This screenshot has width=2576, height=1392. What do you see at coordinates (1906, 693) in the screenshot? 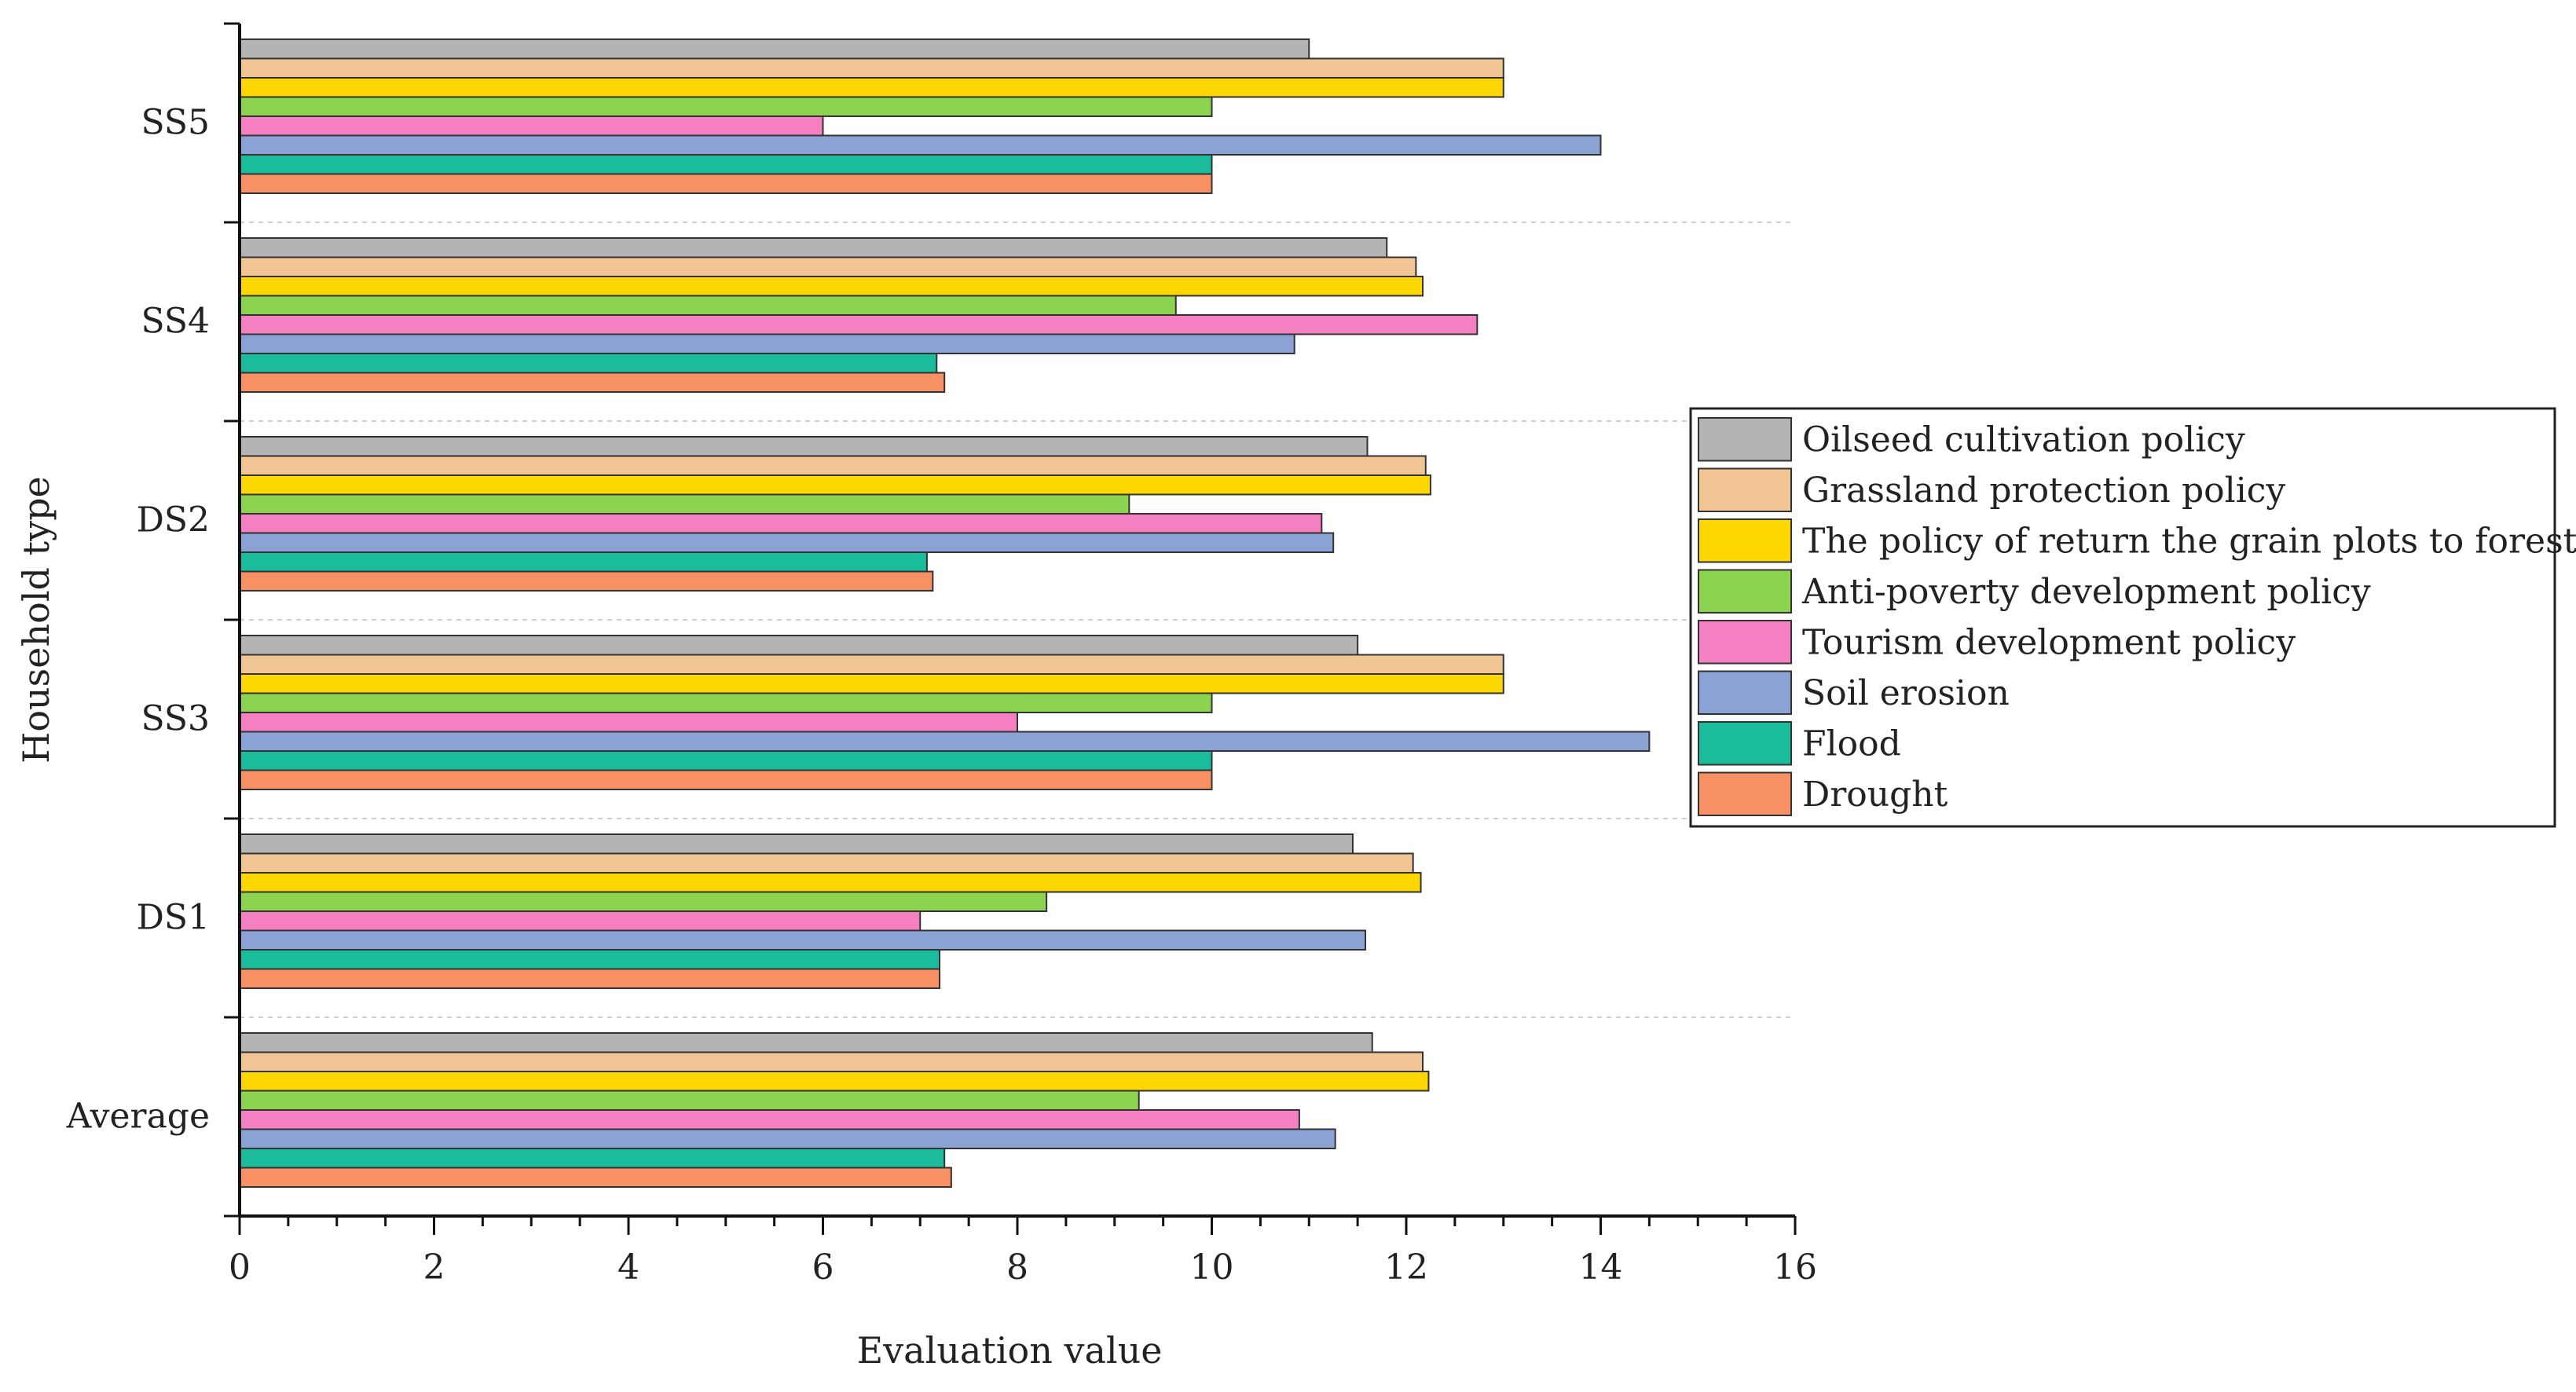
I see `legend-label: Soil erosion` at bounding box center [1906, 693].